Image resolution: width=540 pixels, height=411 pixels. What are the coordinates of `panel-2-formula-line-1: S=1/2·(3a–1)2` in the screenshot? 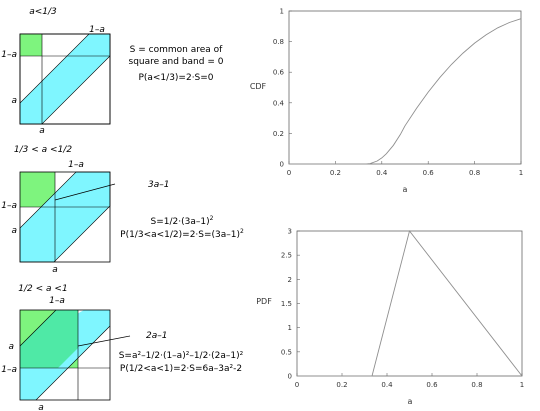 It's located at (182, 221).